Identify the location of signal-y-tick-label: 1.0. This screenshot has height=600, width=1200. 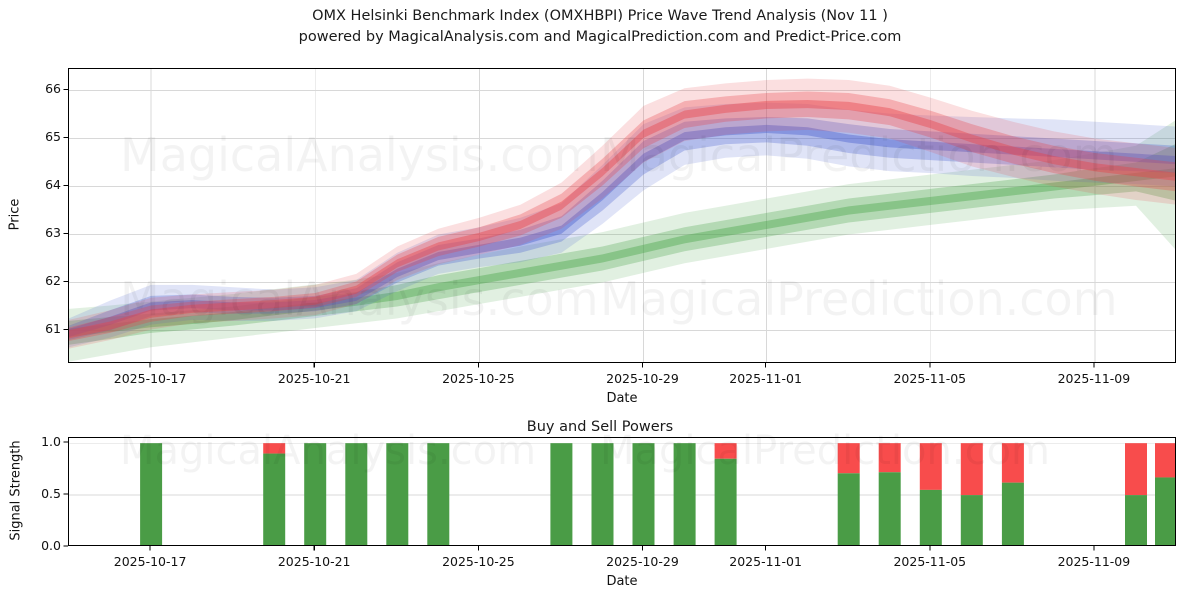
(51, 441).